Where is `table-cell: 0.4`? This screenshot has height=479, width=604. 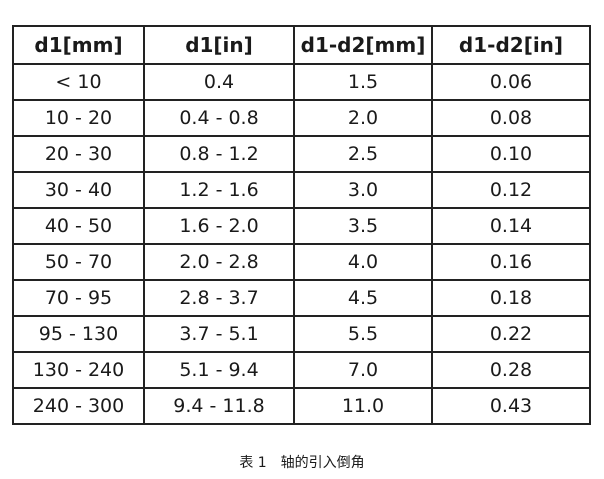
table-cell: 0.4 is located at coordinates (219, 82).